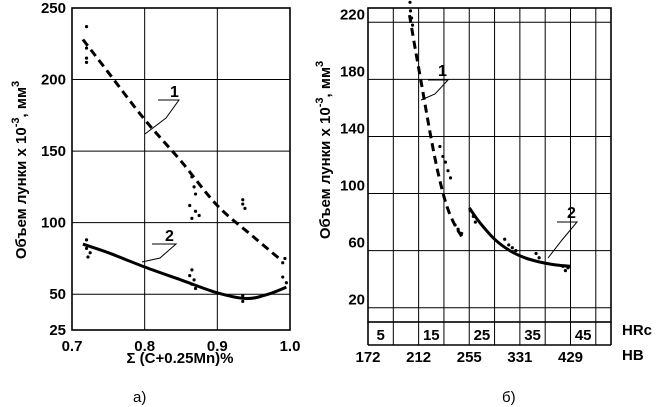 The image size is (659, 407). I want to click on chart-a-y-axis-label: Объем лунки x 10-3, мм3, so click(20, 170).